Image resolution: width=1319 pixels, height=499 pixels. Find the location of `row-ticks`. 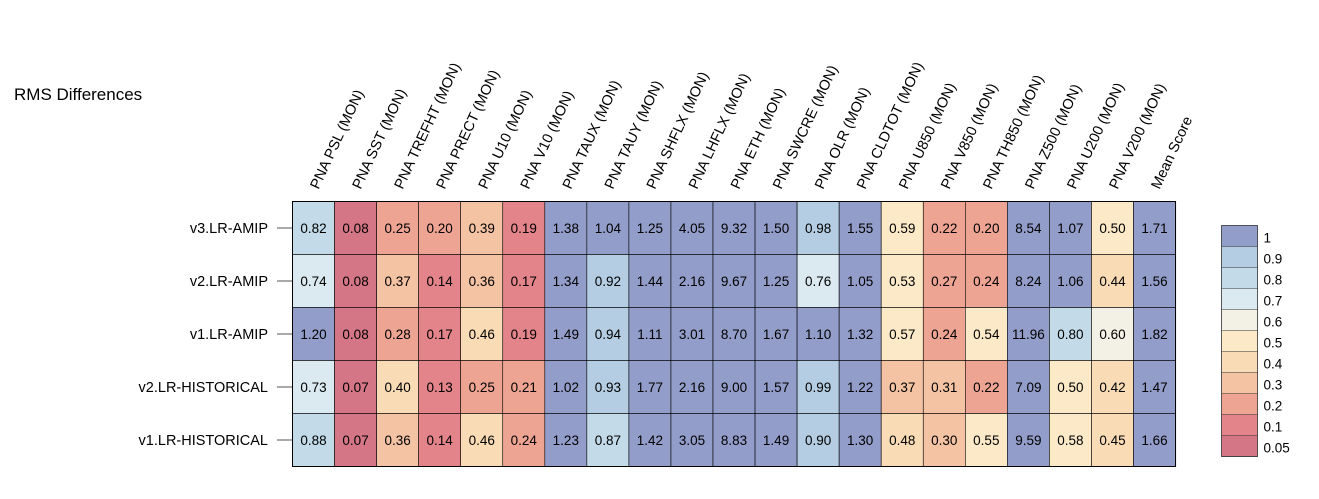

row-ticks is located at coordinates (285, 334).